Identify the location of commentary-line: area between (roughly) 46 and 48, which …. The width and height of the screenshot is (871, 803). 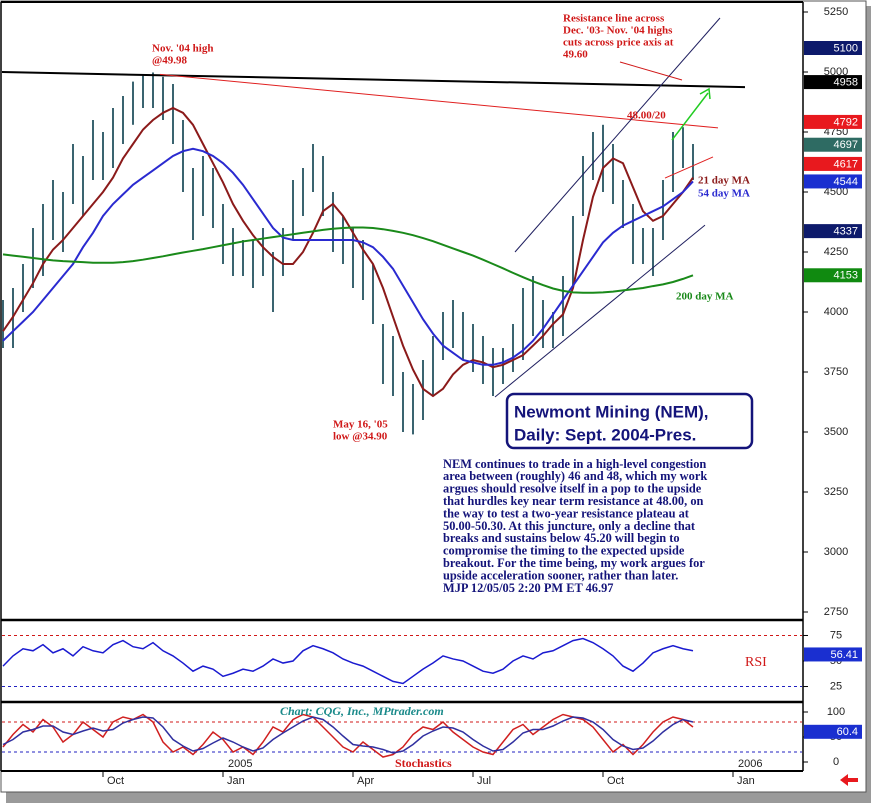
(575, 476).